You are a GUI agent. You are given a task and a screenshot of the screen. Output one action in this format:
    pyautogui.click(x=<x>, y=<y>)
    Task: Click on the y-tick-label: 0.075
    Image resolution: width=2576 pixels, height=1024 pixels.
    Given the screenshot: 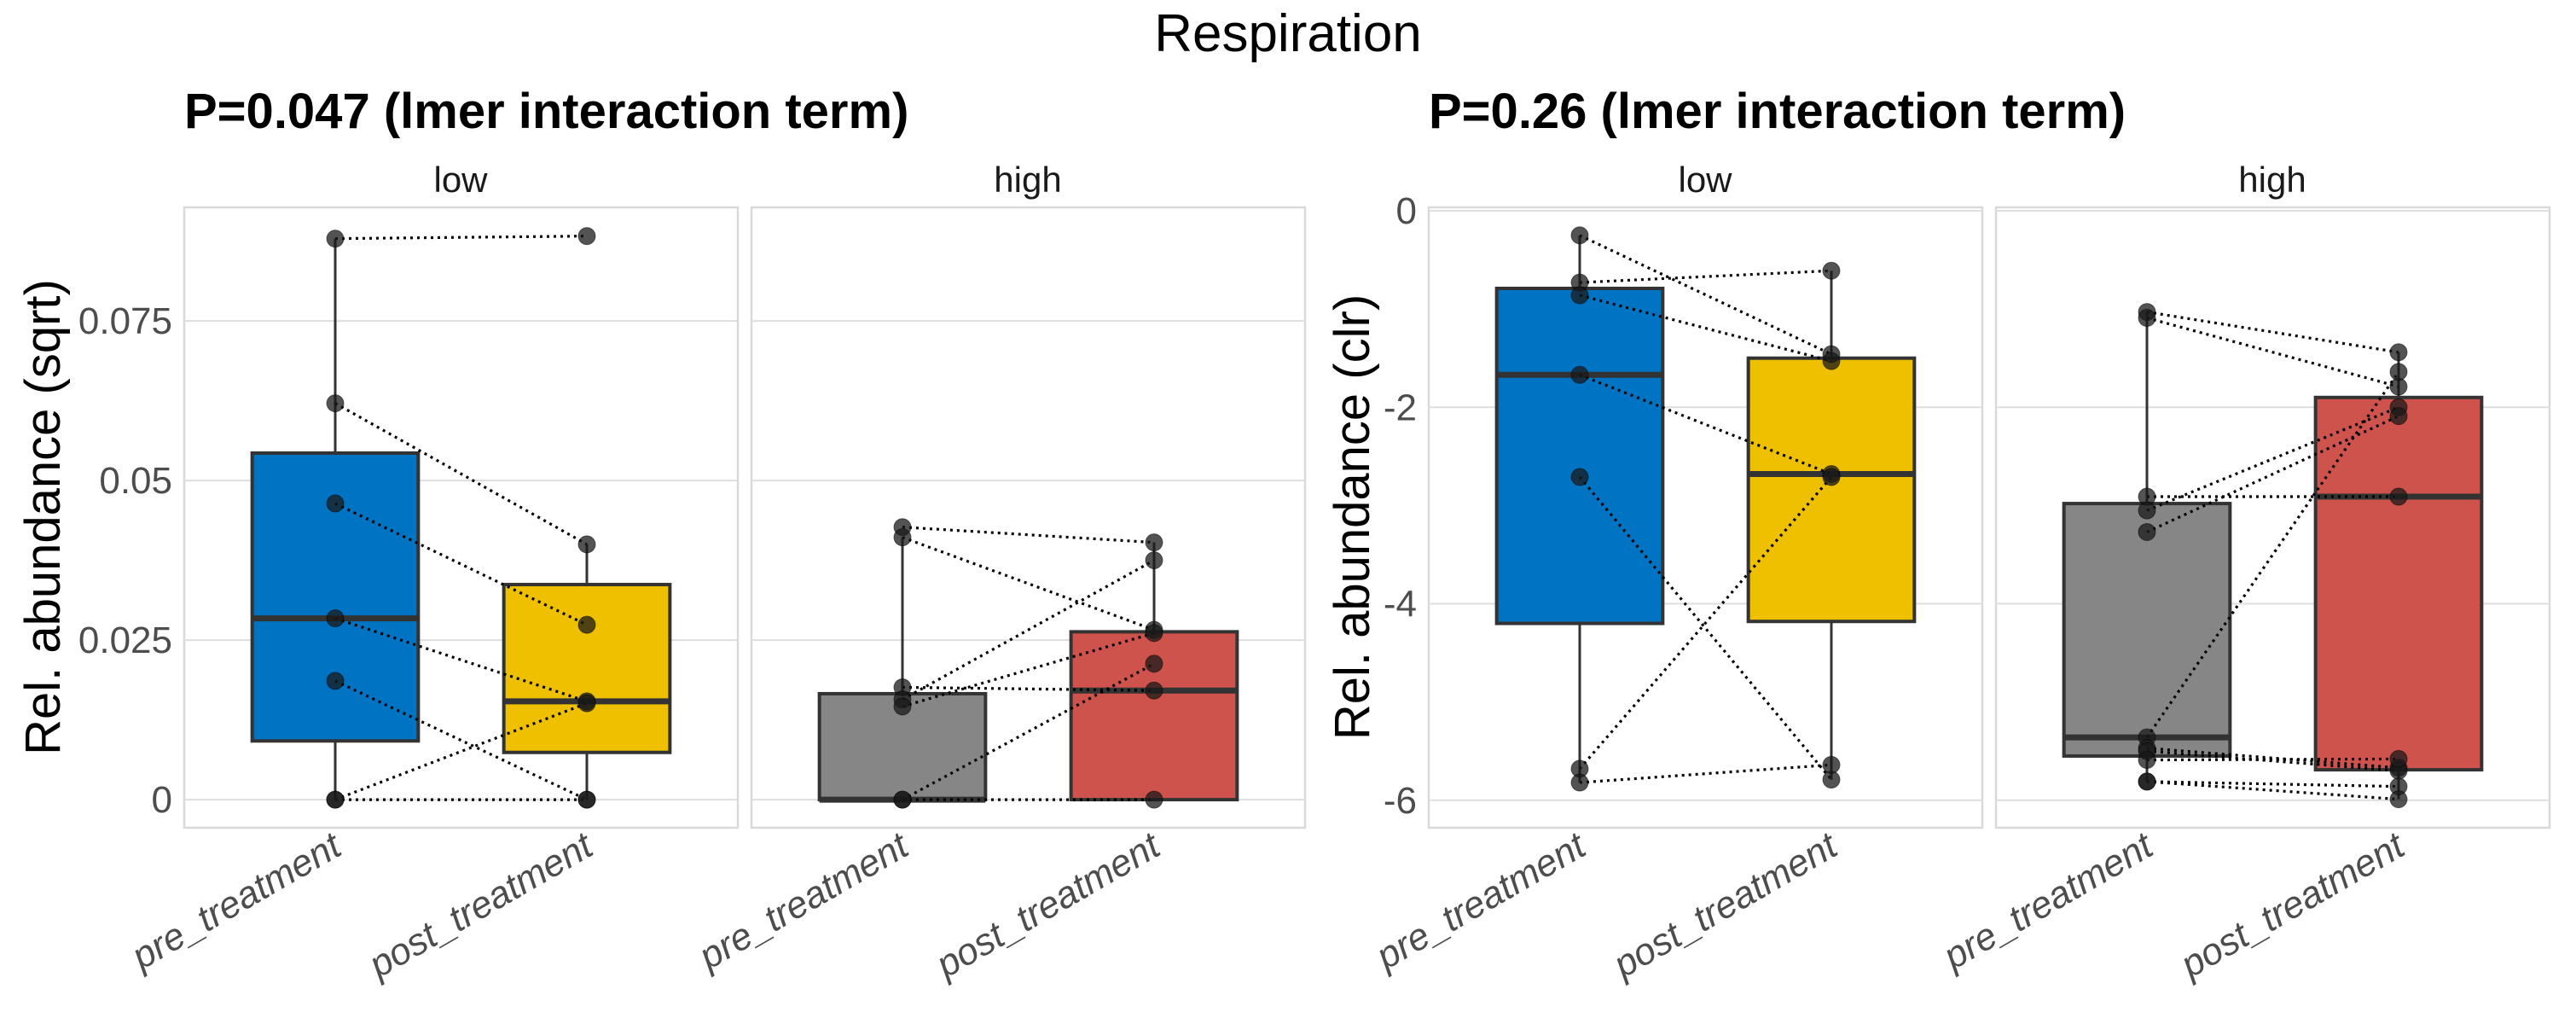 What is the action you would take?
    pyautogui.click(x=125, y=321)
    